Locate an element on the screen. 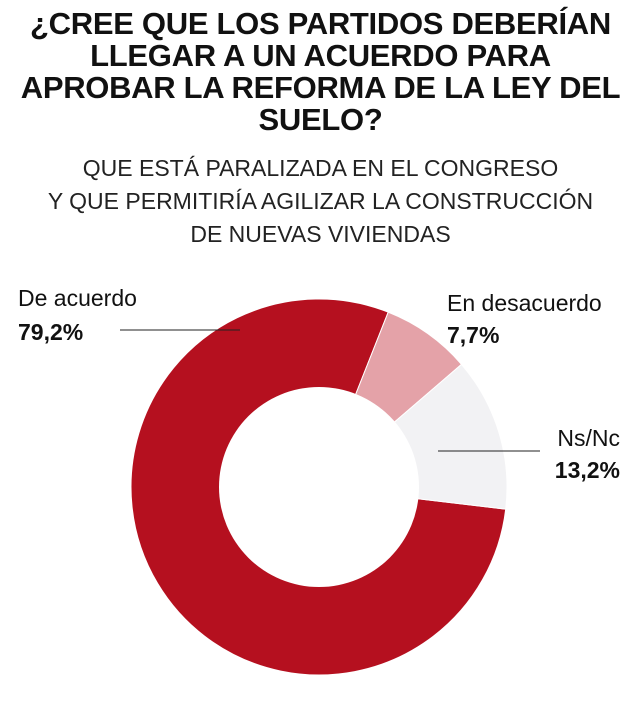 The width and height of the screenshot is (641, 726). subtitle-line: DE NUEVAS VIVIENDAS is located at coordinates (320, 234).